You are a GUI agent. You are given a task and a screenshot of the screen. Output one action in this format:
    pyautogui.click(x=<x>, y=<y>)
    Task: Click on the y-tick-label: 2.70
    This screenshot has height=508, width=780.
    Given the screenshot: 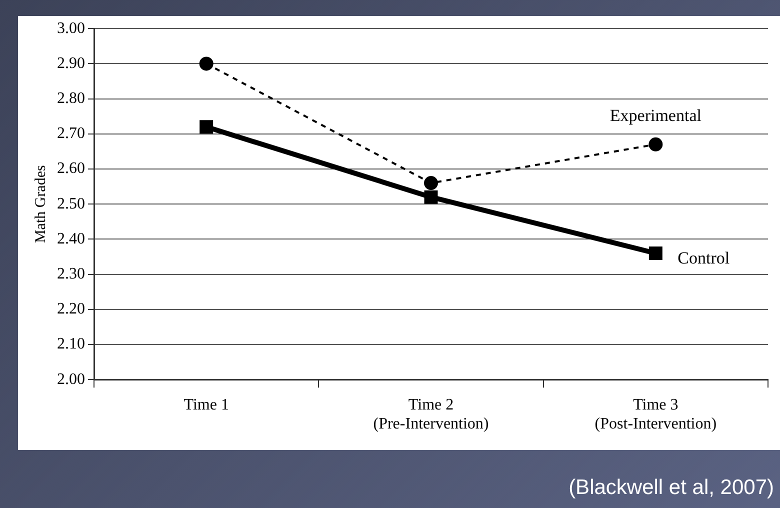 What is the action you would take?
    pyautogui.click(x=71, y=133)
    